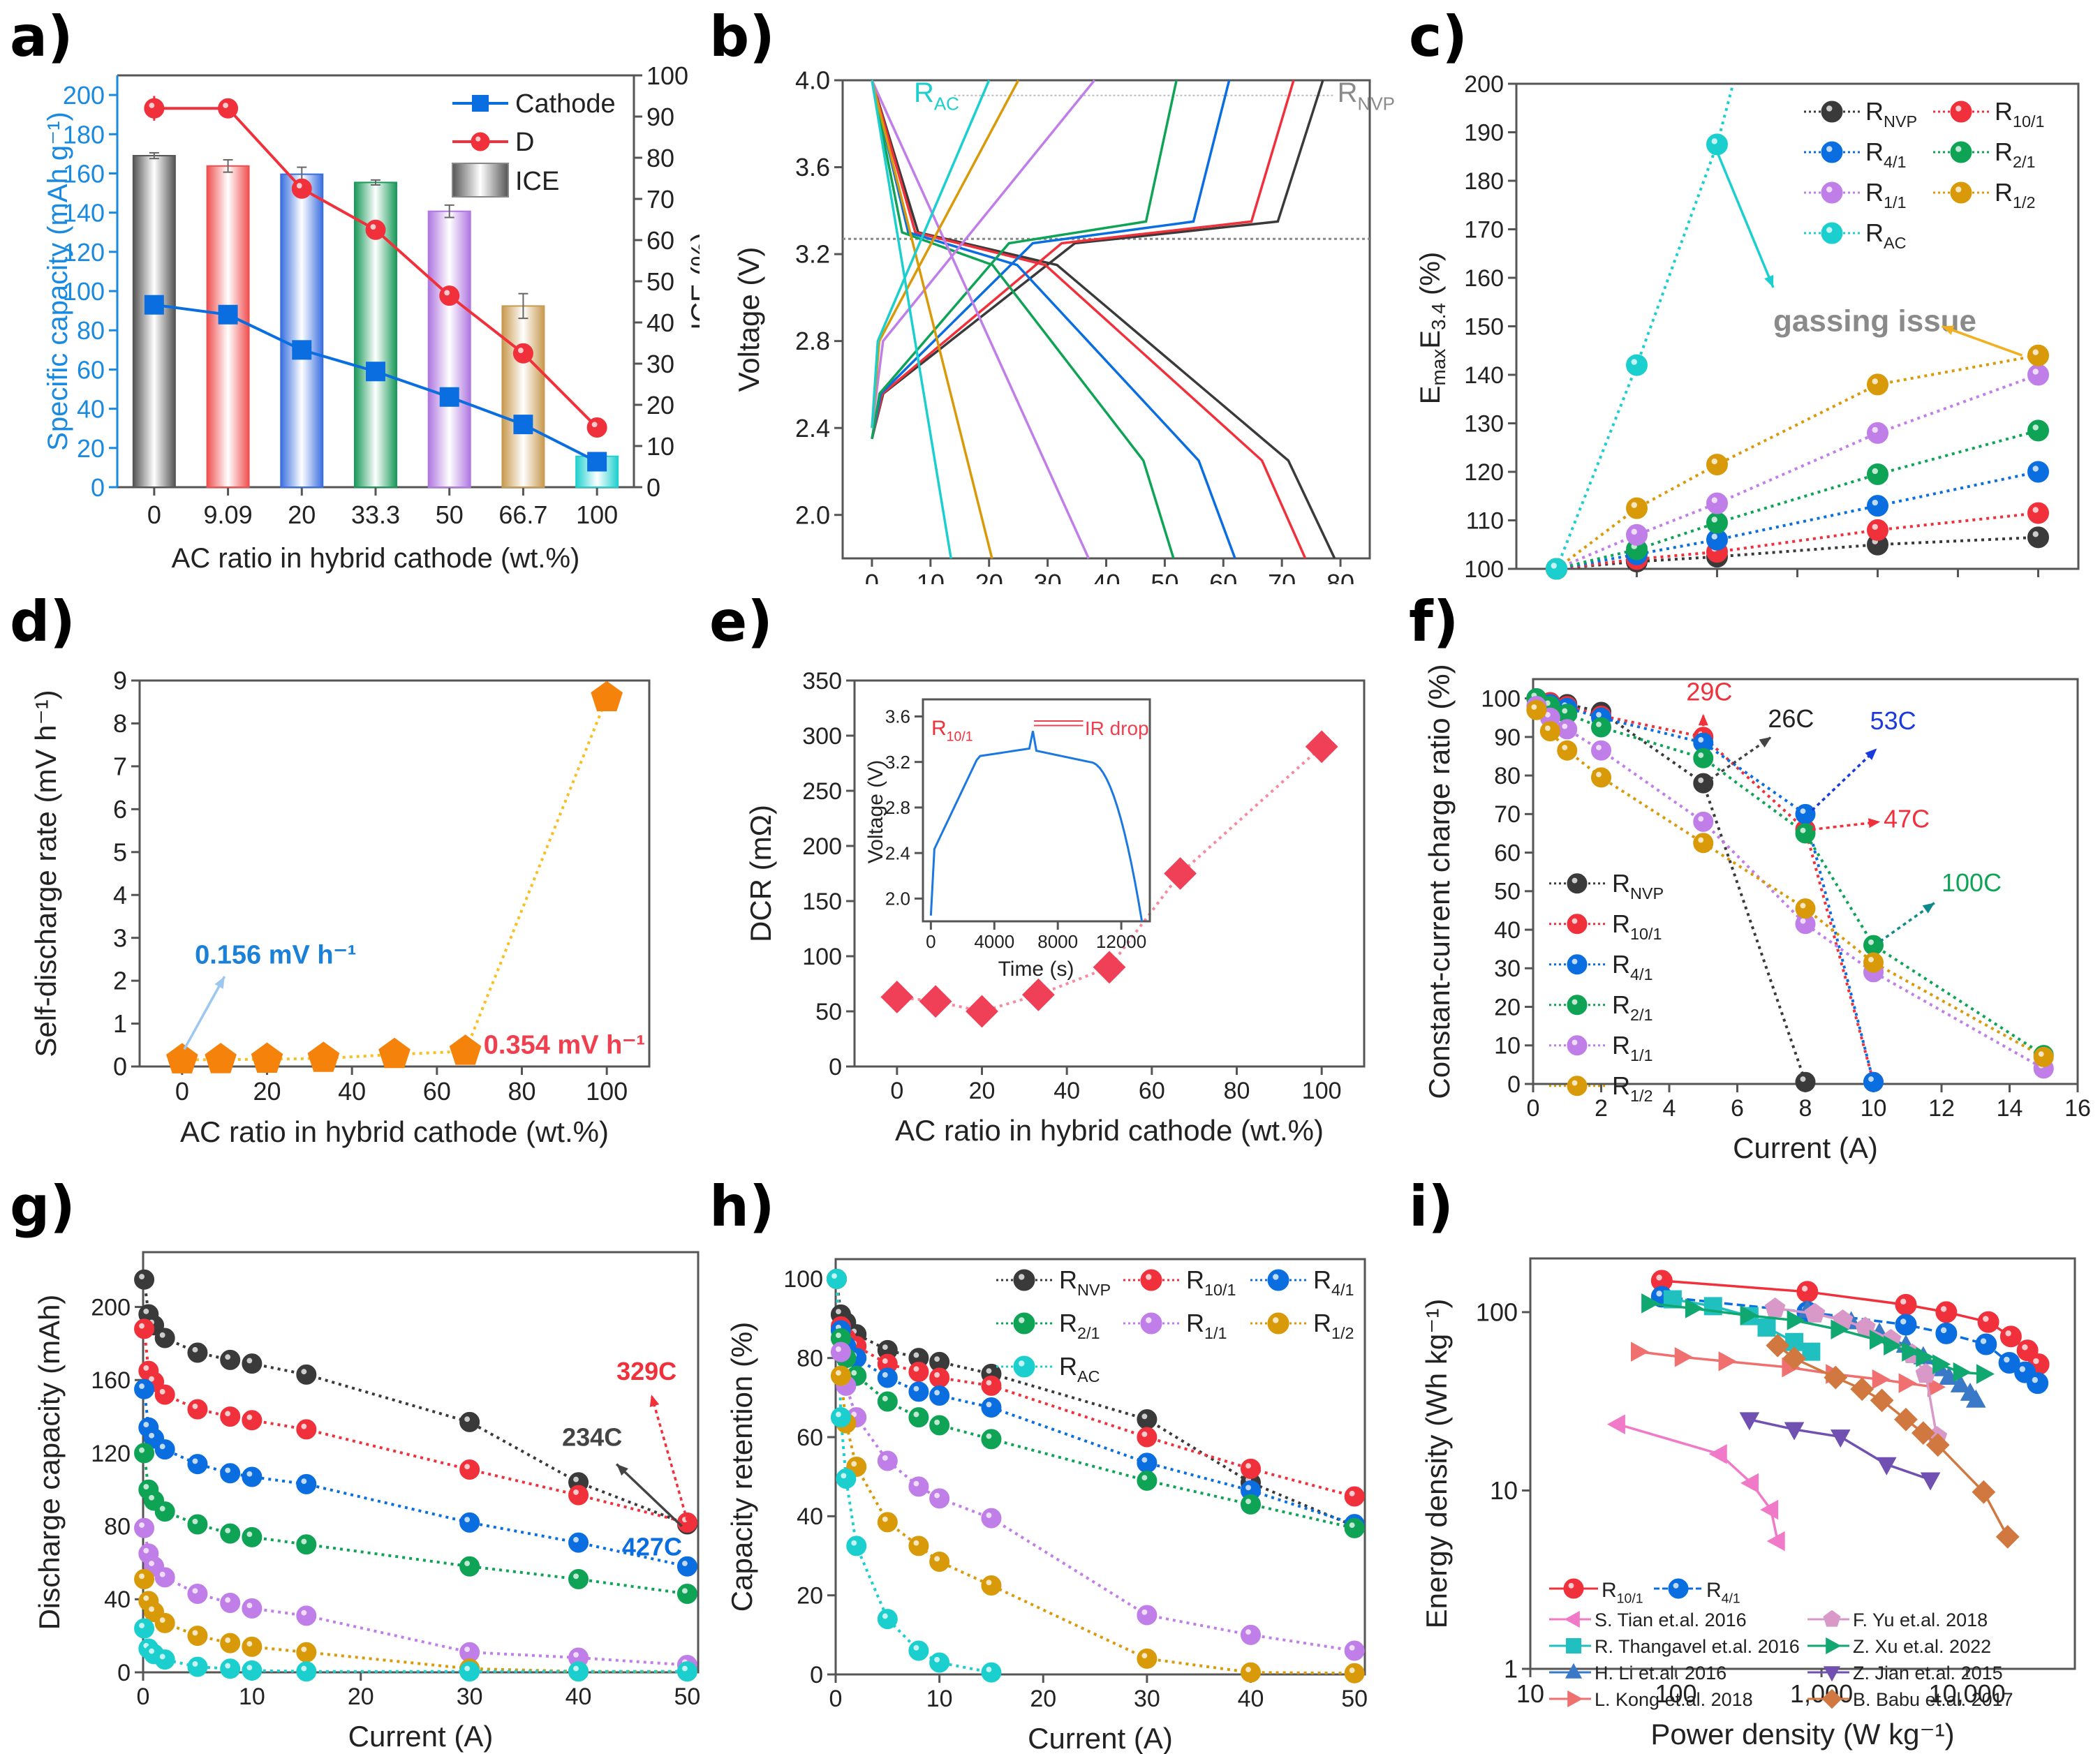 This screenshot has width=2100, height=1754. Describe the element at coordinates (120, 766) in the screenshot. I see `y-tick-label: 7` at that location.